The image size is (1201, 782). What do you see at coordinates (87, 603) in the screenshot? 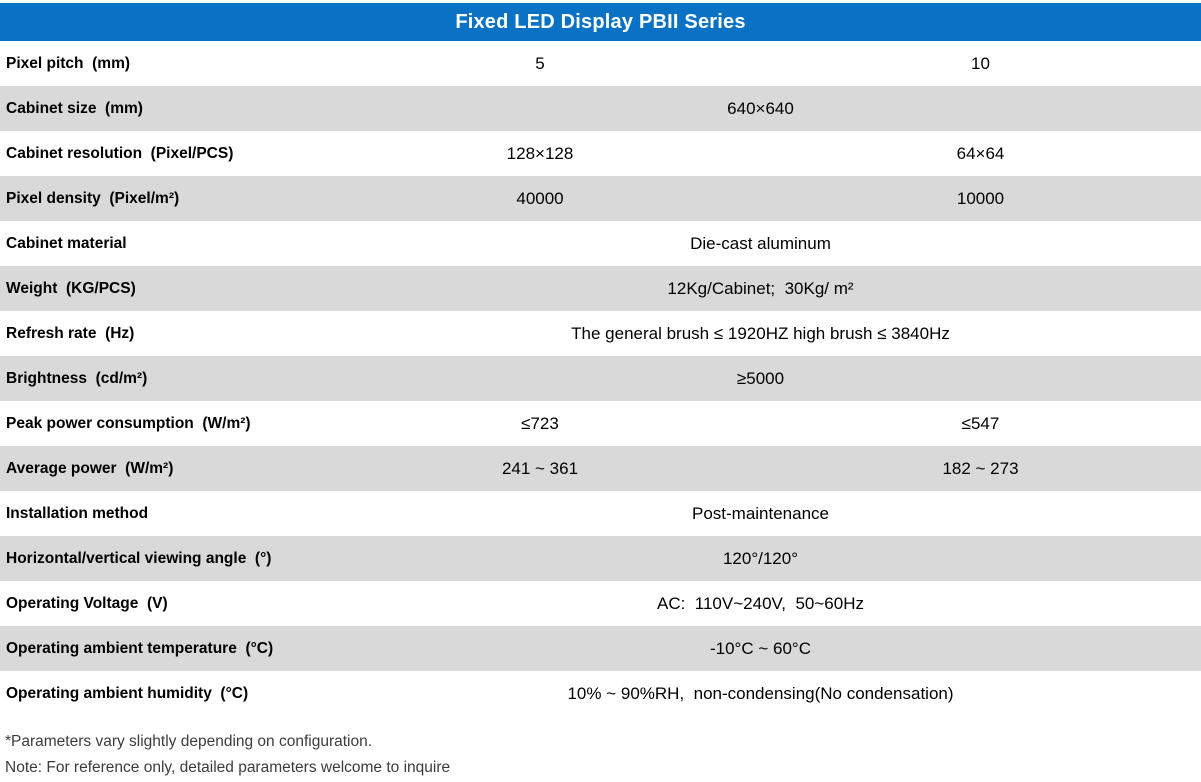
I see `operating-voltage-label: Operating Voltage (V)` at bounding box center [87, 603].